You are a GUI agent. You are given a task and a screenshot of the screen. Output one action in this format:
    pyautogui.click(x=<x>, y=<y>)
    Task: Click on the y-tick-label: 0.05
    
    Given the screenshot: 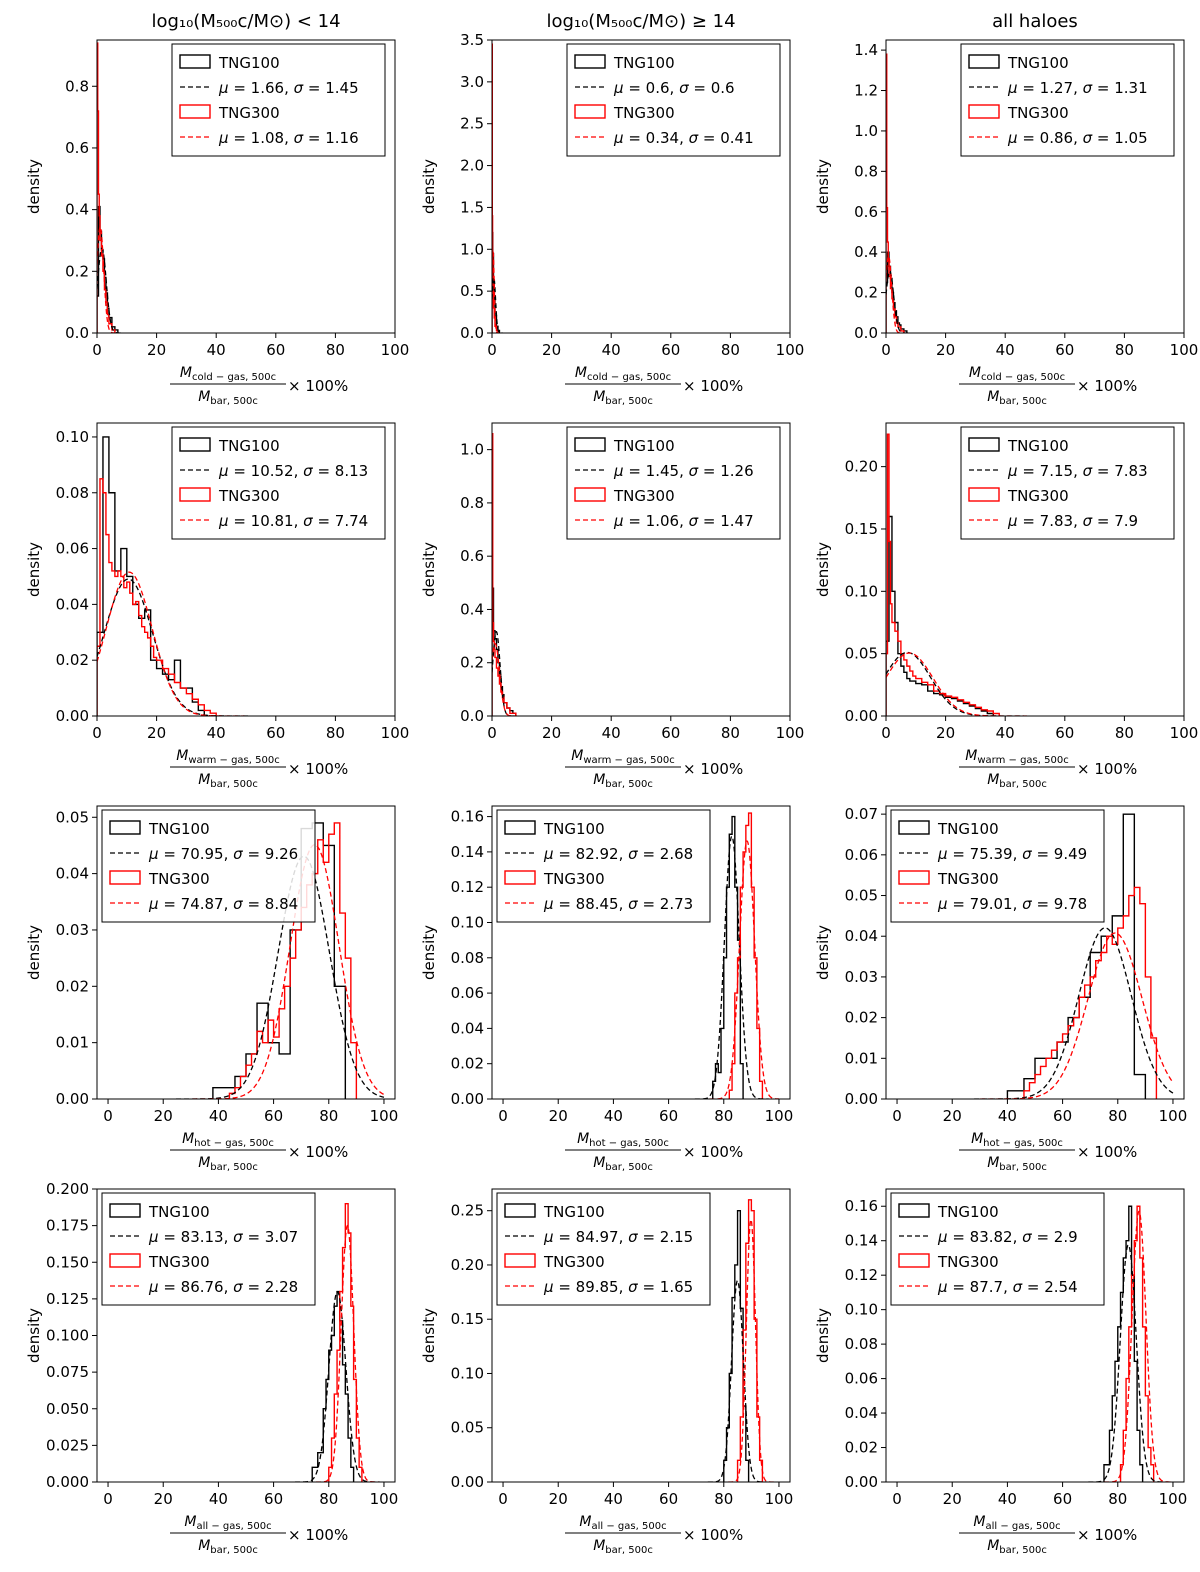 What is the action you would take?
    pyautogui.click(x=861, y=896)
    